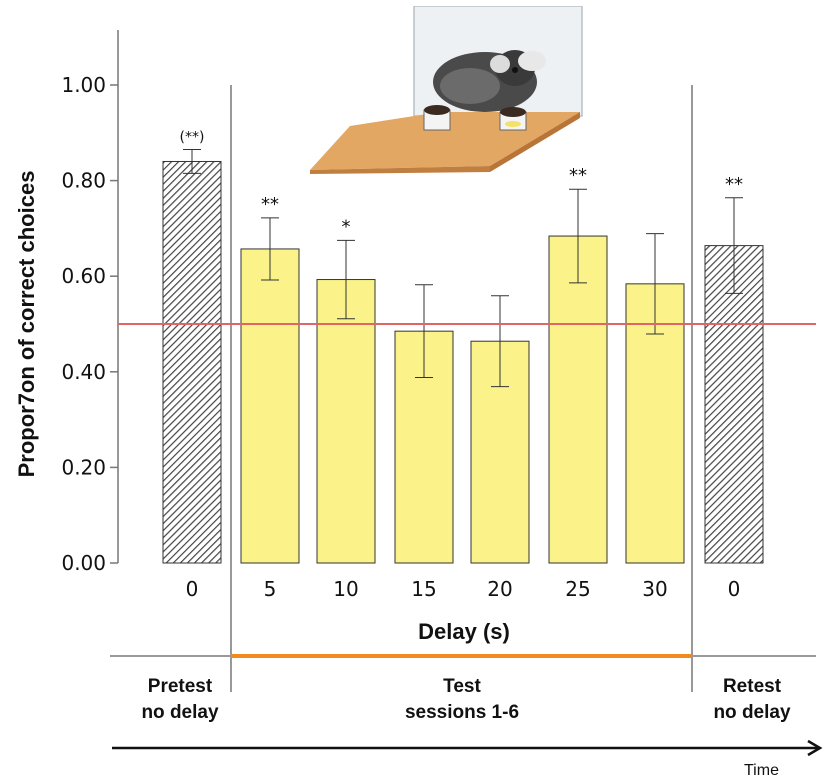  What do you see at coordinates (270, 589) in the screenshot?
I see `x-tick-label: 5` at bounding box center [270, 589].